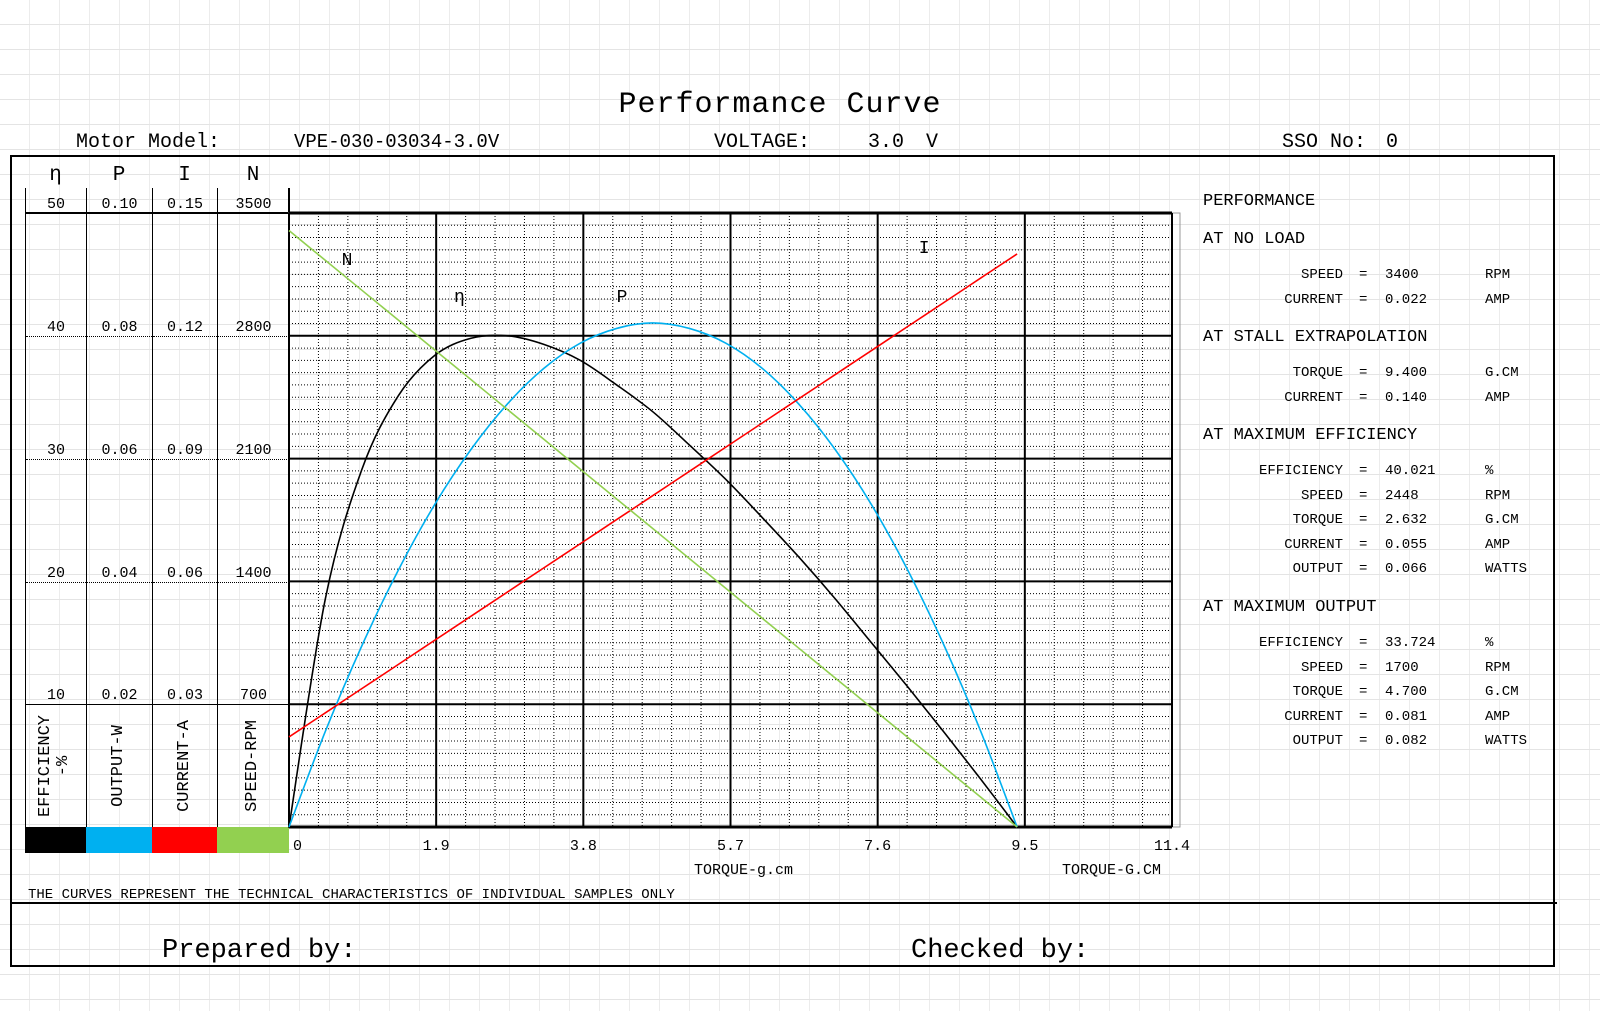  I want to click on axis-tick-efficiency: 20, so click(56, 574).